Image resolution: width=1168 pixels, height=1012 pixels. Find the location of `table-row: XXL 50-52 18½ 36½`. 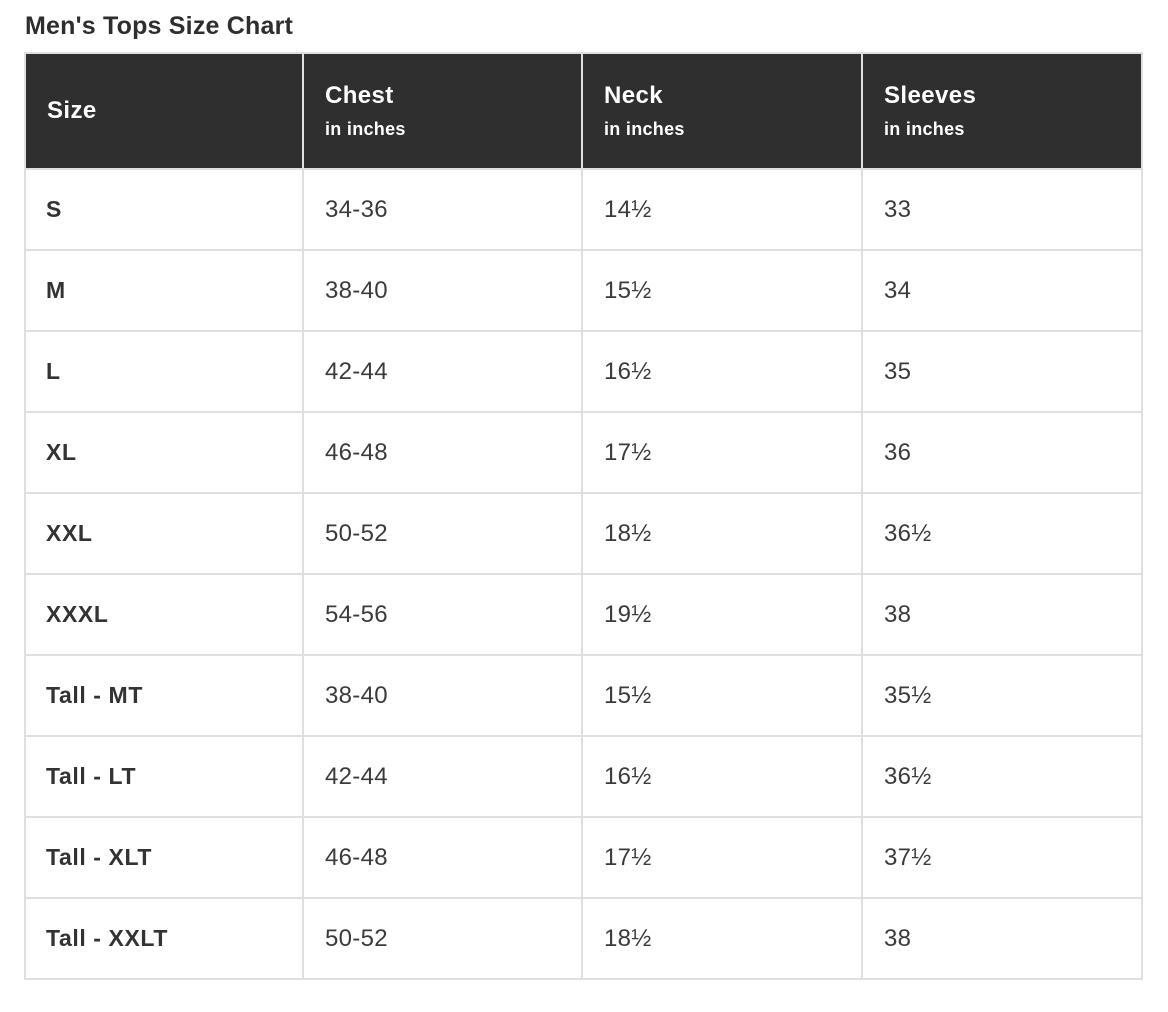

table-row: XXL 50-52 18½ 36½ is located at coordinates (583, 533).